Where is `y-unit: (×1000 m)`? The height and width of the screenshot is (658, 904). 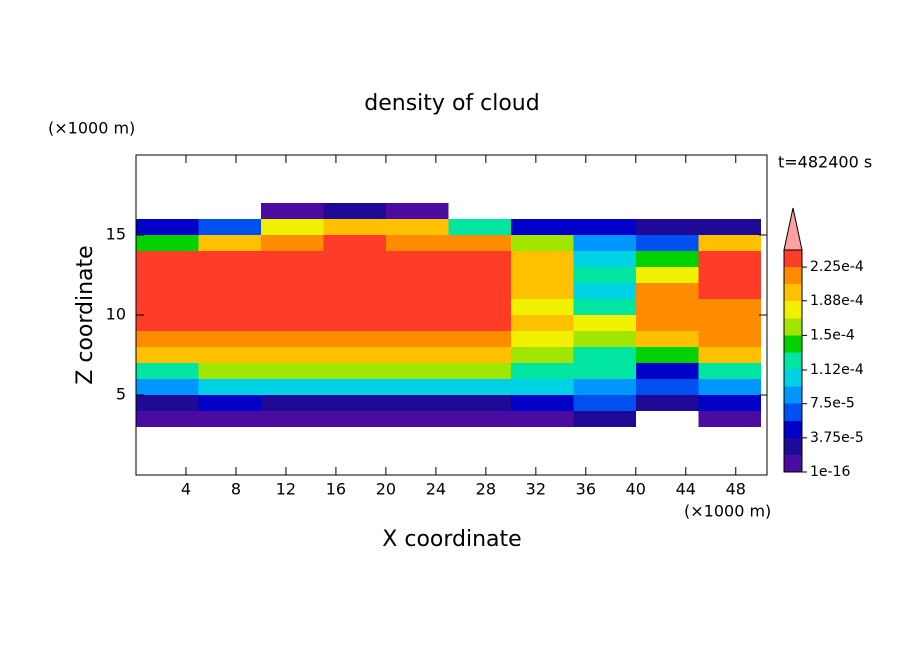
y-unit: (×1000 m) is located at coordinates (91, 128).